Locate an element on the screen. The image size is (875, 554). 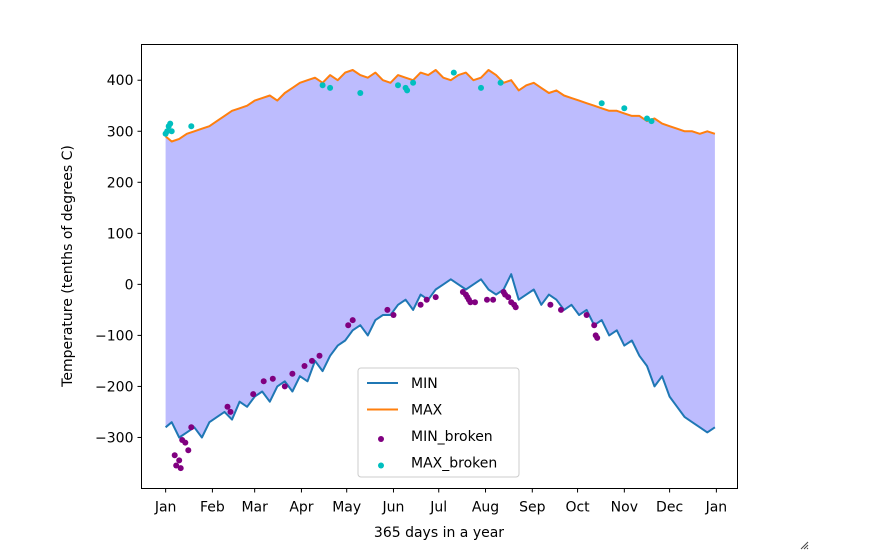
y-tick-label: −100 is located at coordinates (114, 336).